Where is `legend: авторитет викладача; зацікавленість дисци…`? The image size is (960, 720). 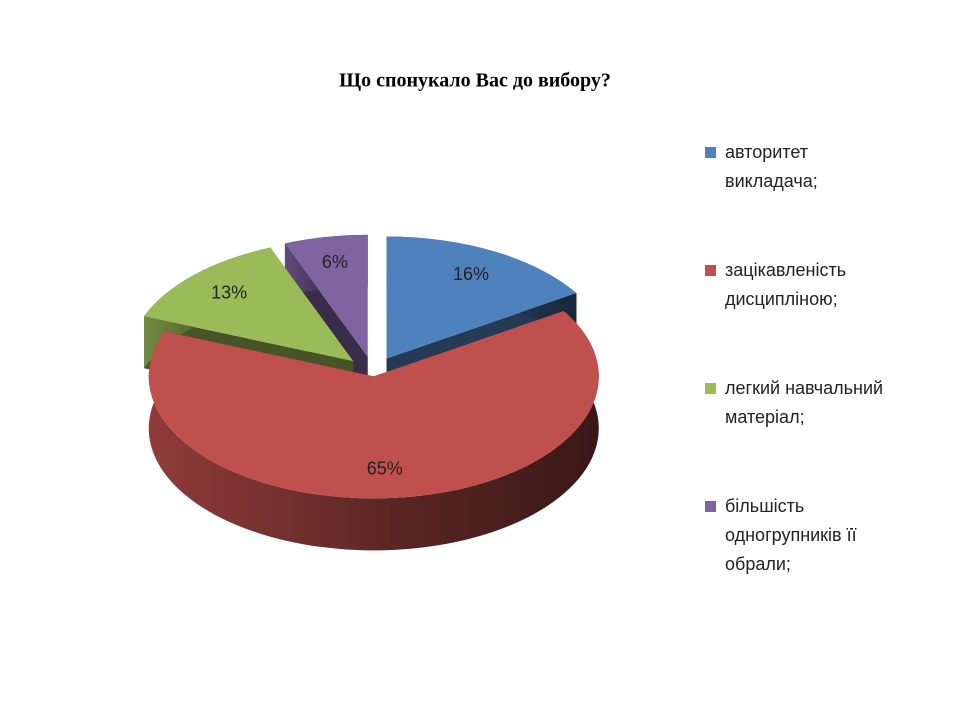
legend: авторитет викладача; зацікавленість дисци… is located at coordinates (797, 374).